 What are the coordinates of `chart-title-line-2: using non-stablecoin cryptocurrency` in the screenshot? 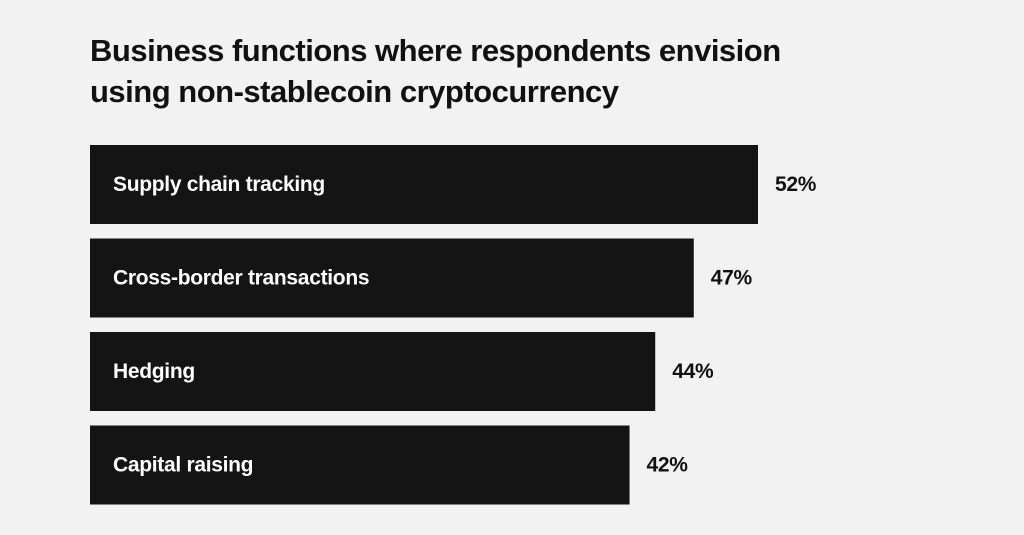 It's located at (354, 91).